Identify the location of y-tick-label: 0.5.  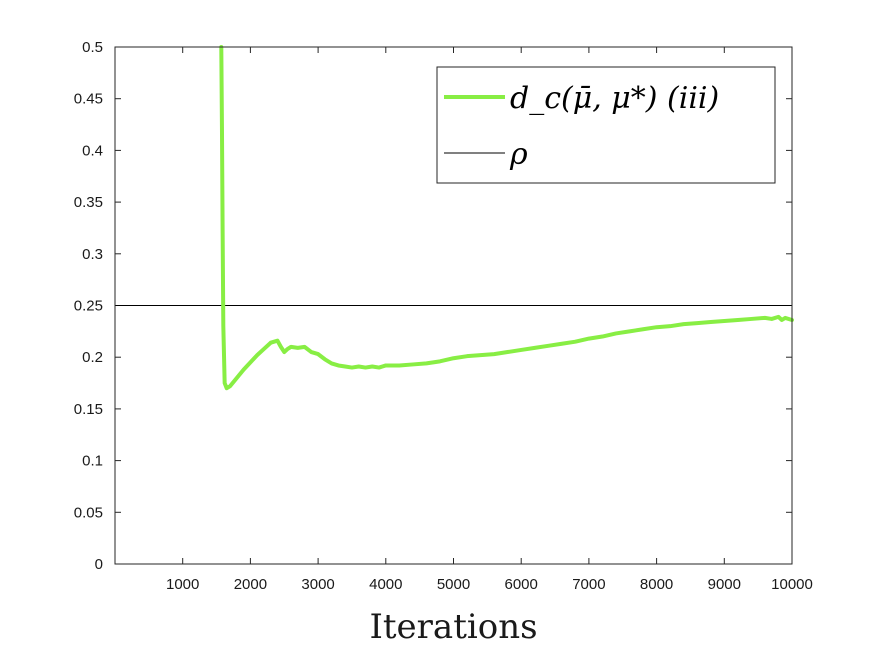
(92, 47).